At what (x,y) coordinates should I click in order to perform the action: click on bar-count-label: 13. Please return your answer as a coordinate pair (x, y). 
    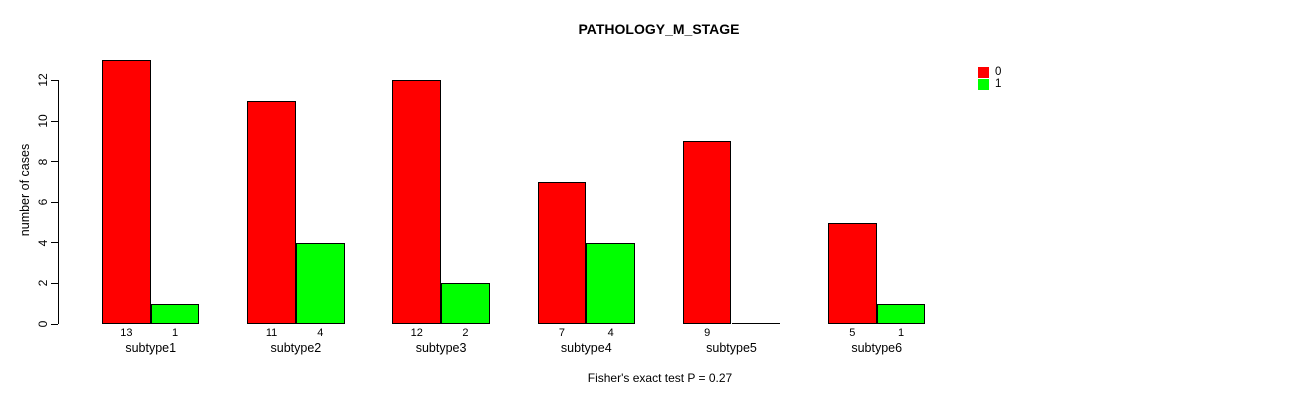
    Looking at the image, I should click on (126, 333).